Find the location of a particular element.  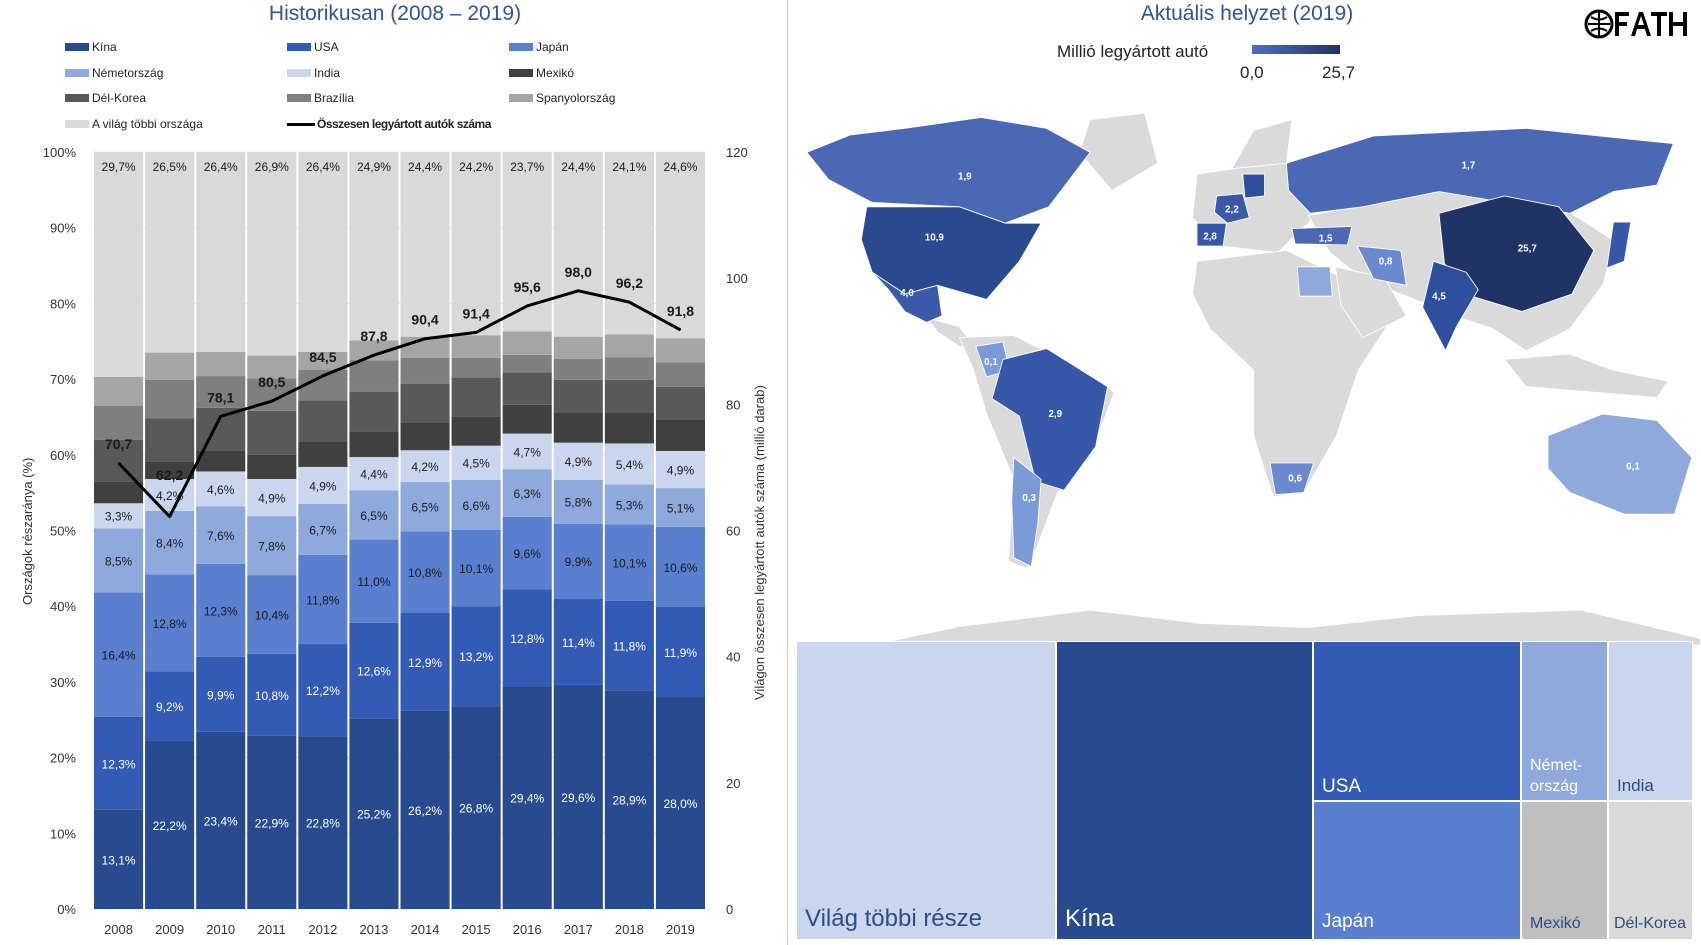

map-antarctica is located at coordinates (1286, 627).